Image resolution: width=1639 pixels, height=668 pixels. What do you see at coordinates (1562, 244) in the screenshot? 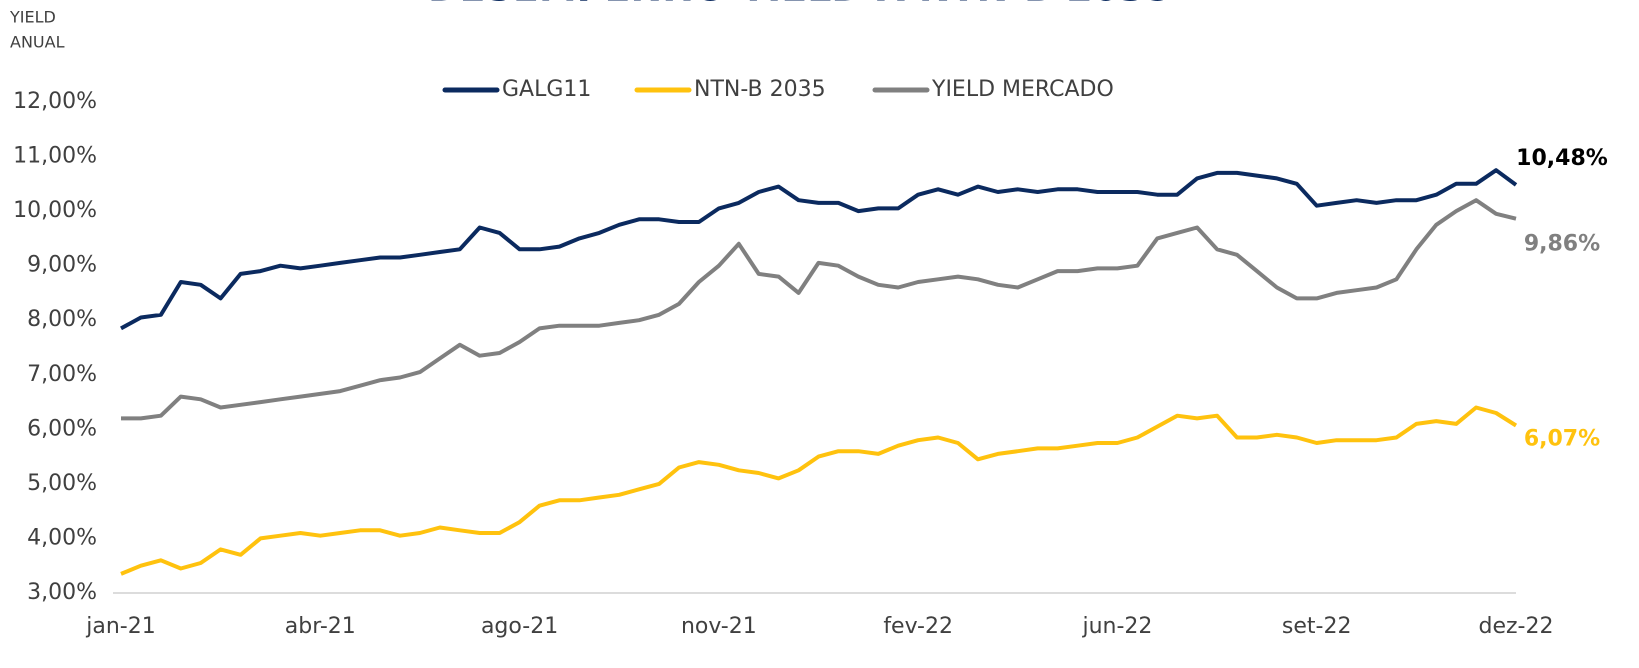
I see `end-label: 9,86%` at bounding box center [1562, 244].